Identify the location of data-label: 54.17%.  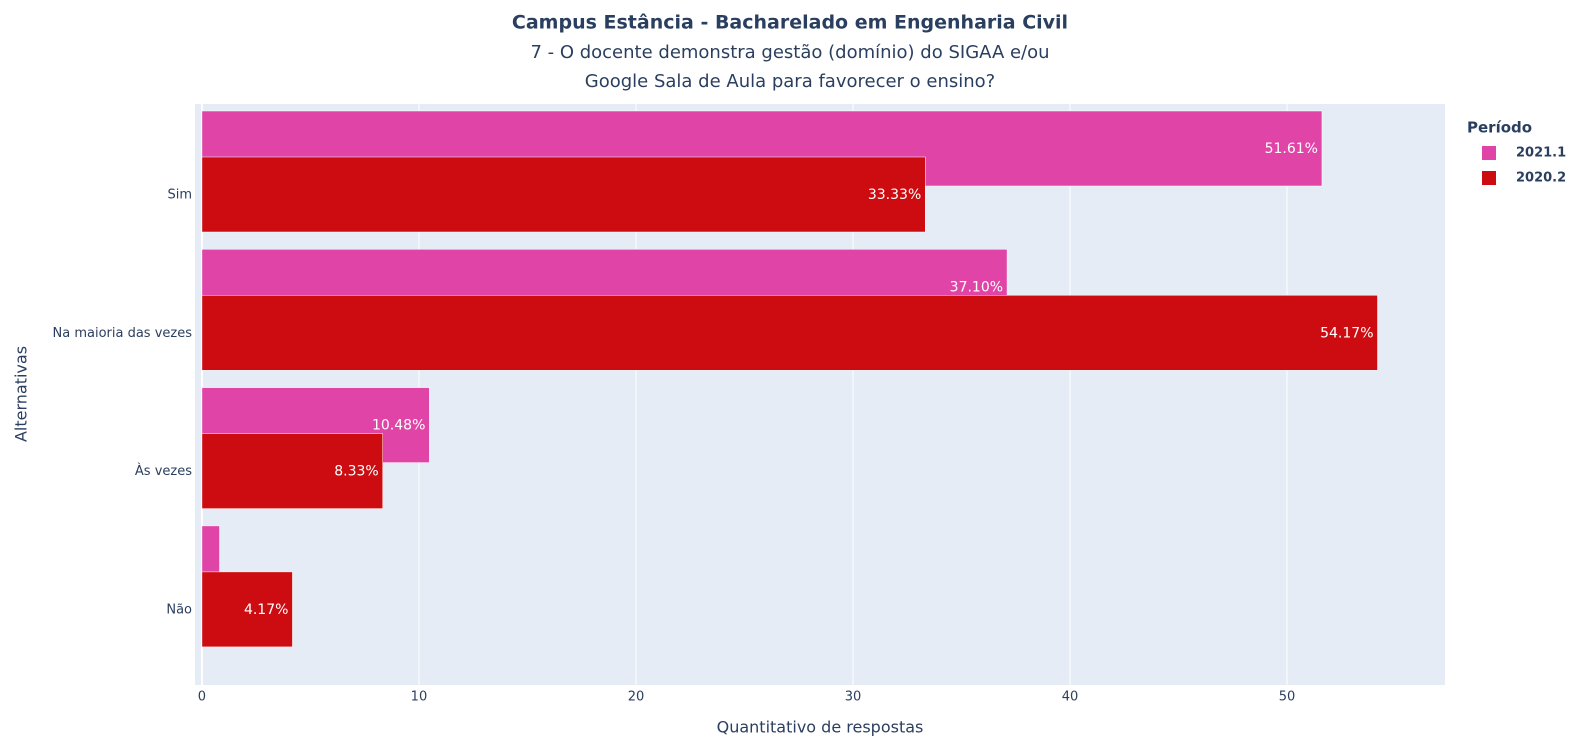
(1346, 333).